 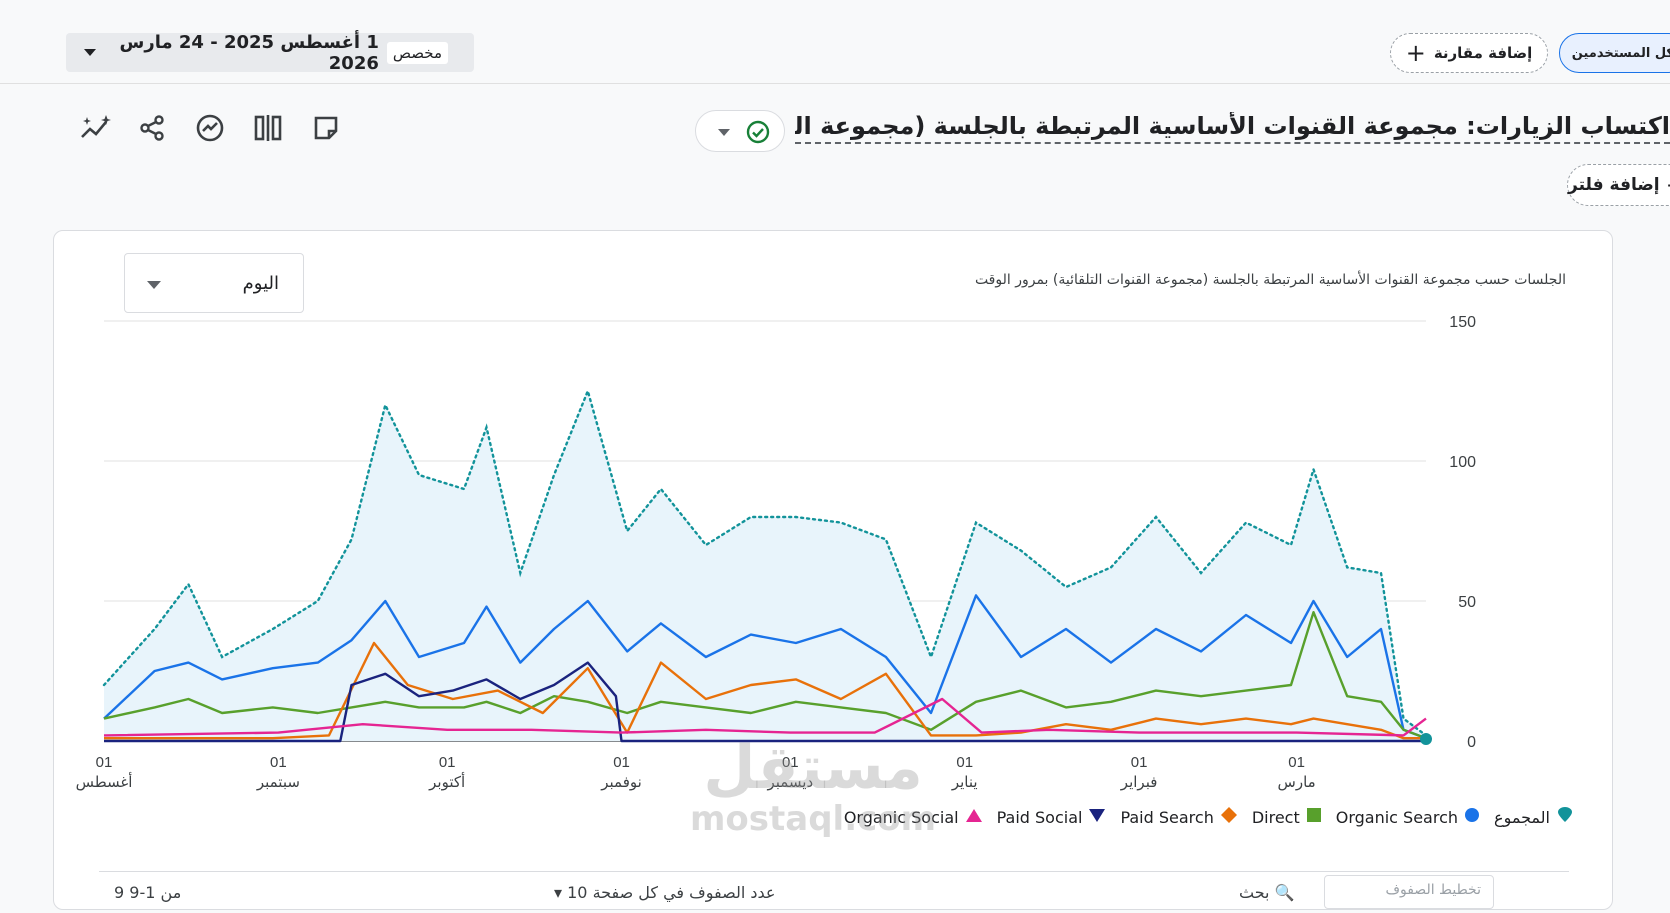 I want to click on audience-chip: كل المستخدمين, so click(x=1614, y=53).